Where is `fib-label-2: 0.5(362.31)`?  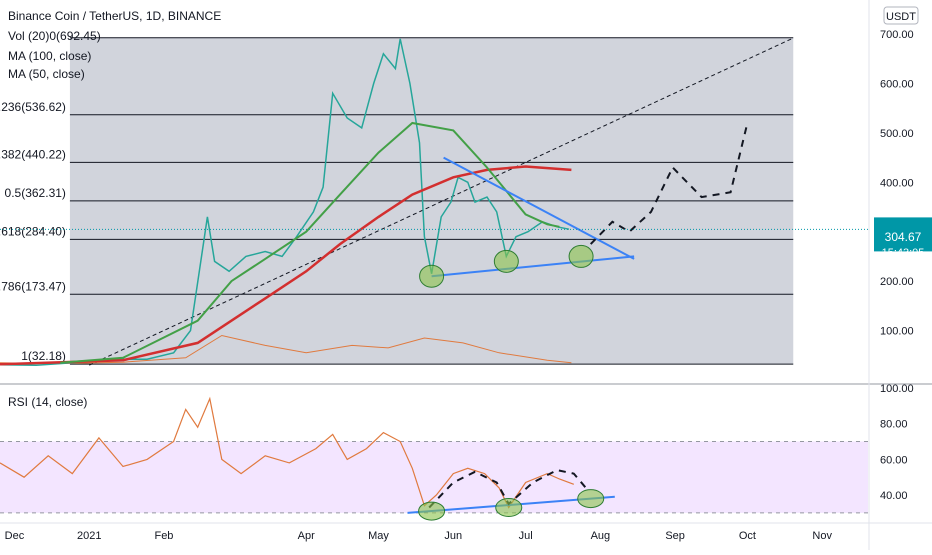 fib-label-2: 0.5(362.31) is located at coordinates (35, 193).